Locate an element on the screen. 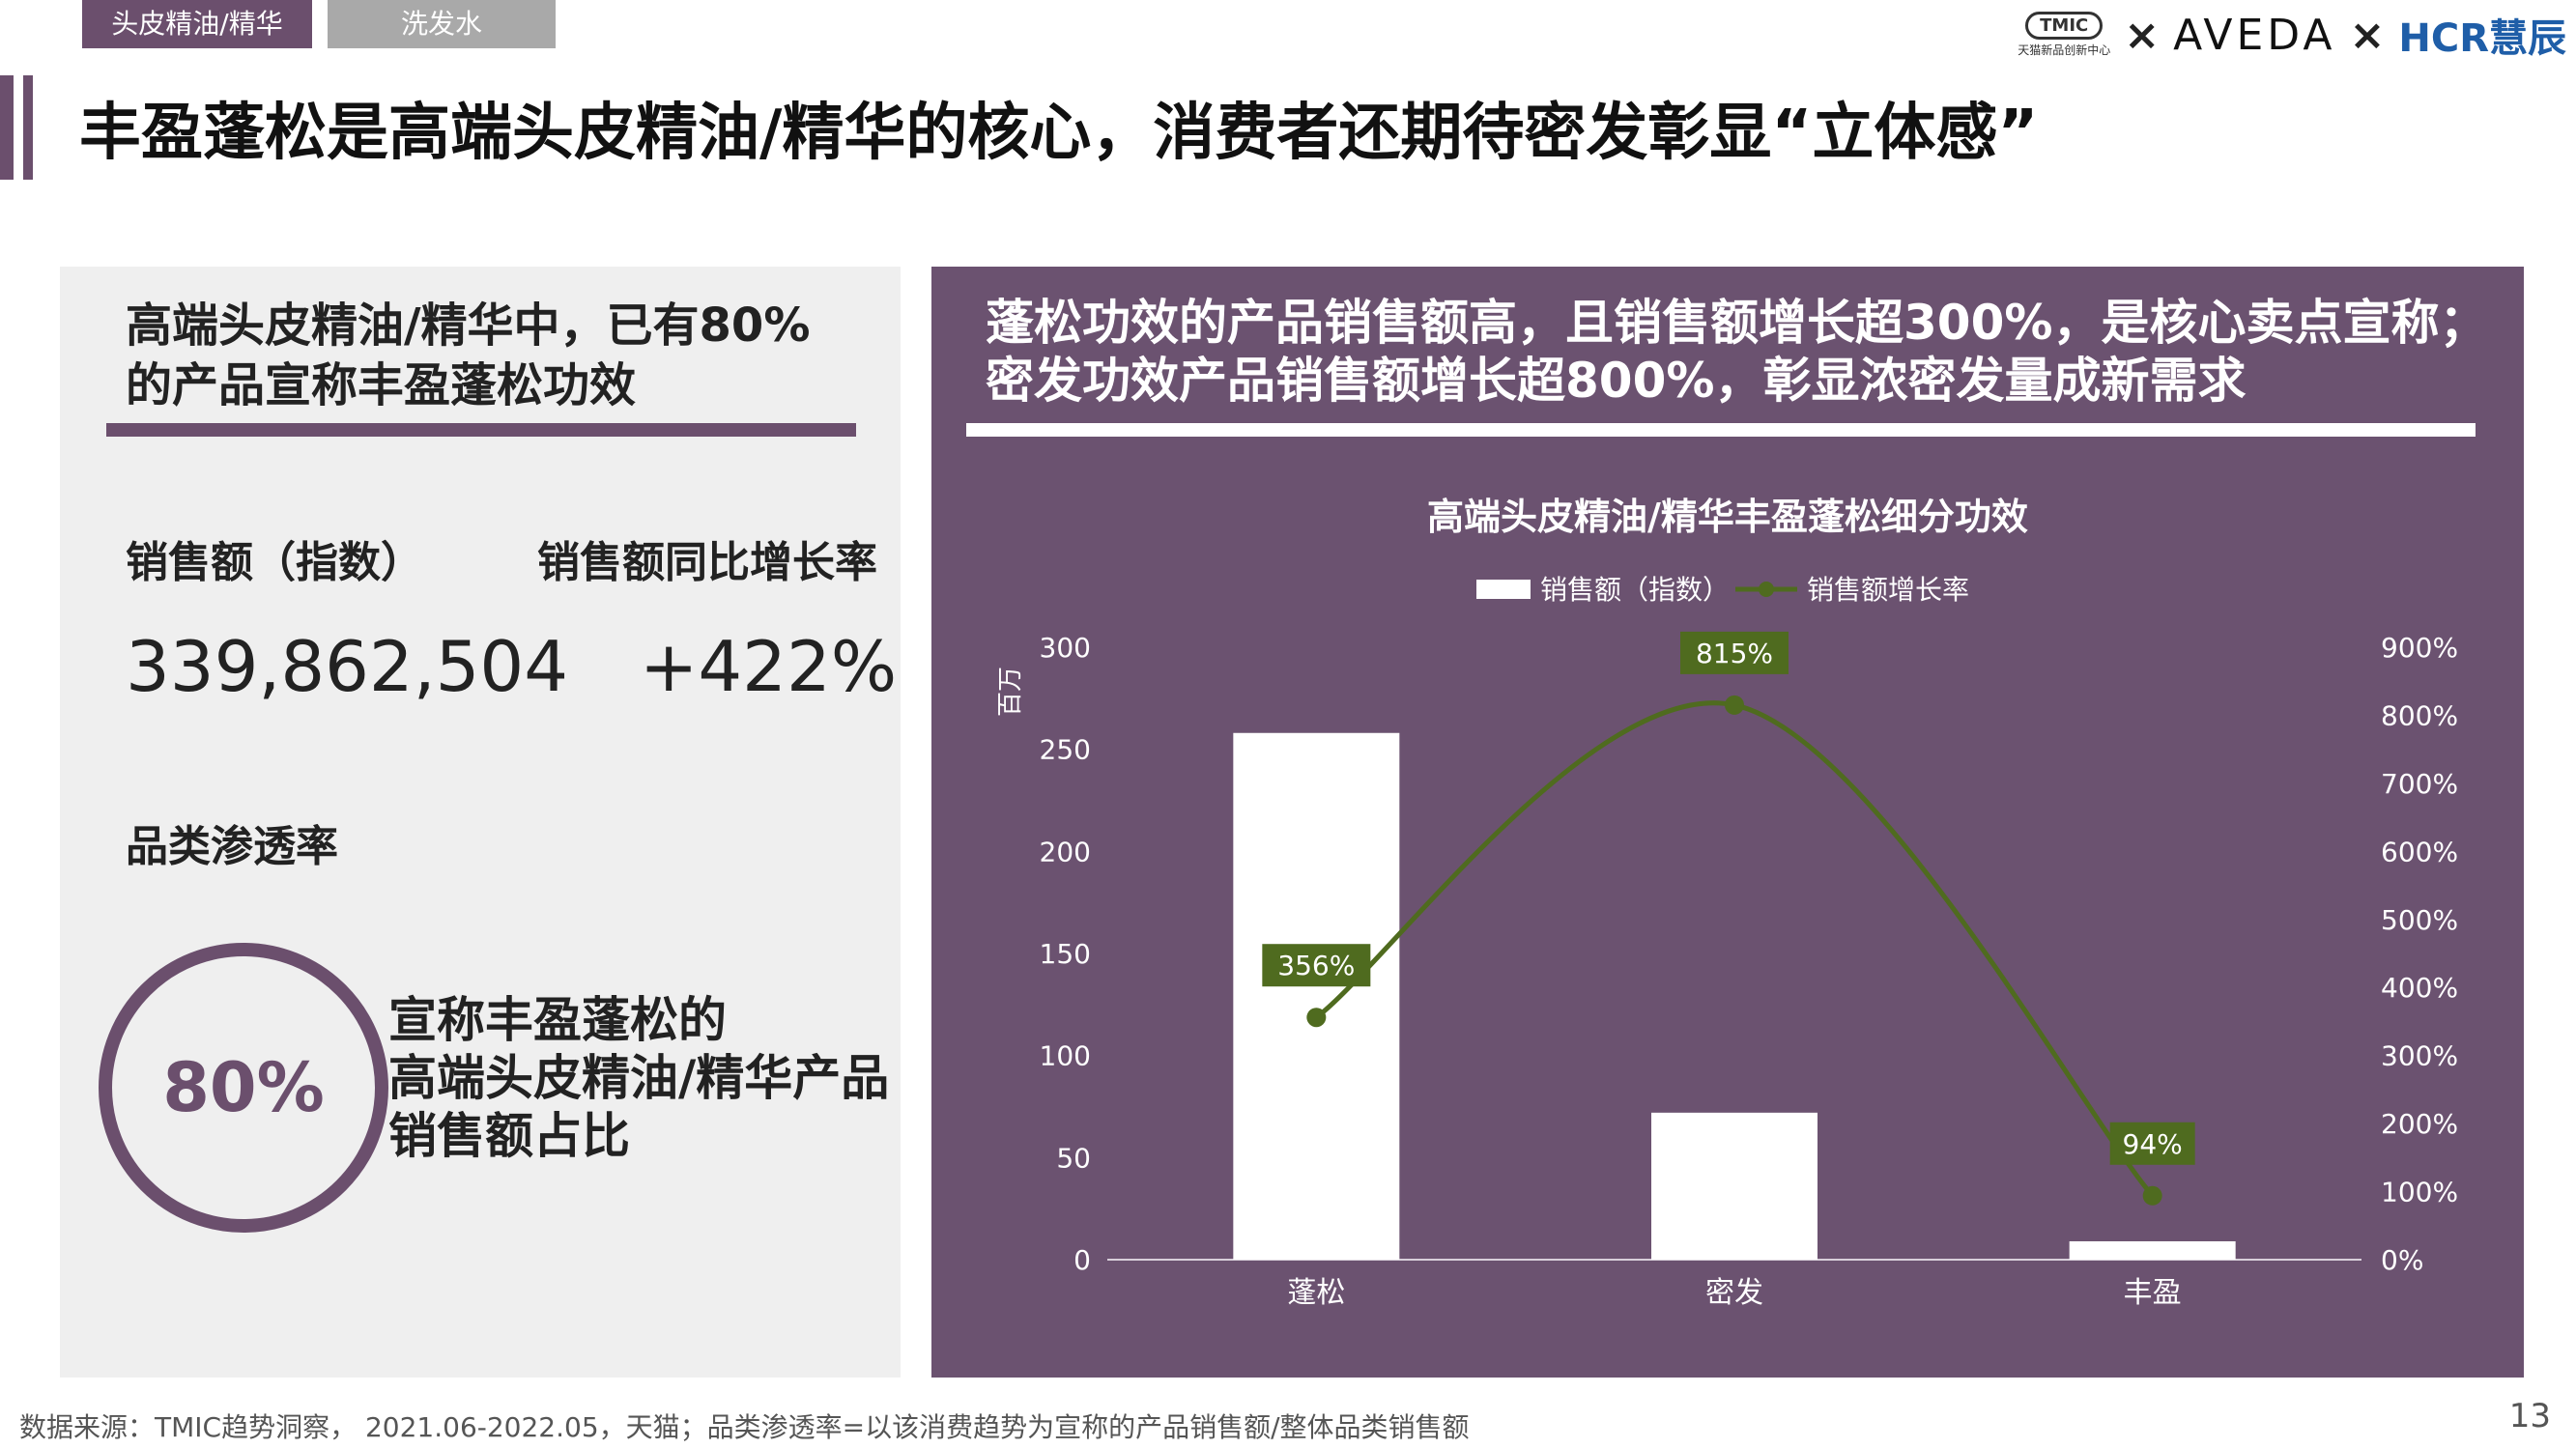 Image resolution: width=2576 pixels, height=1449 pixels. y-left-tick-label: 150 is located at coordinates (1065, 954).